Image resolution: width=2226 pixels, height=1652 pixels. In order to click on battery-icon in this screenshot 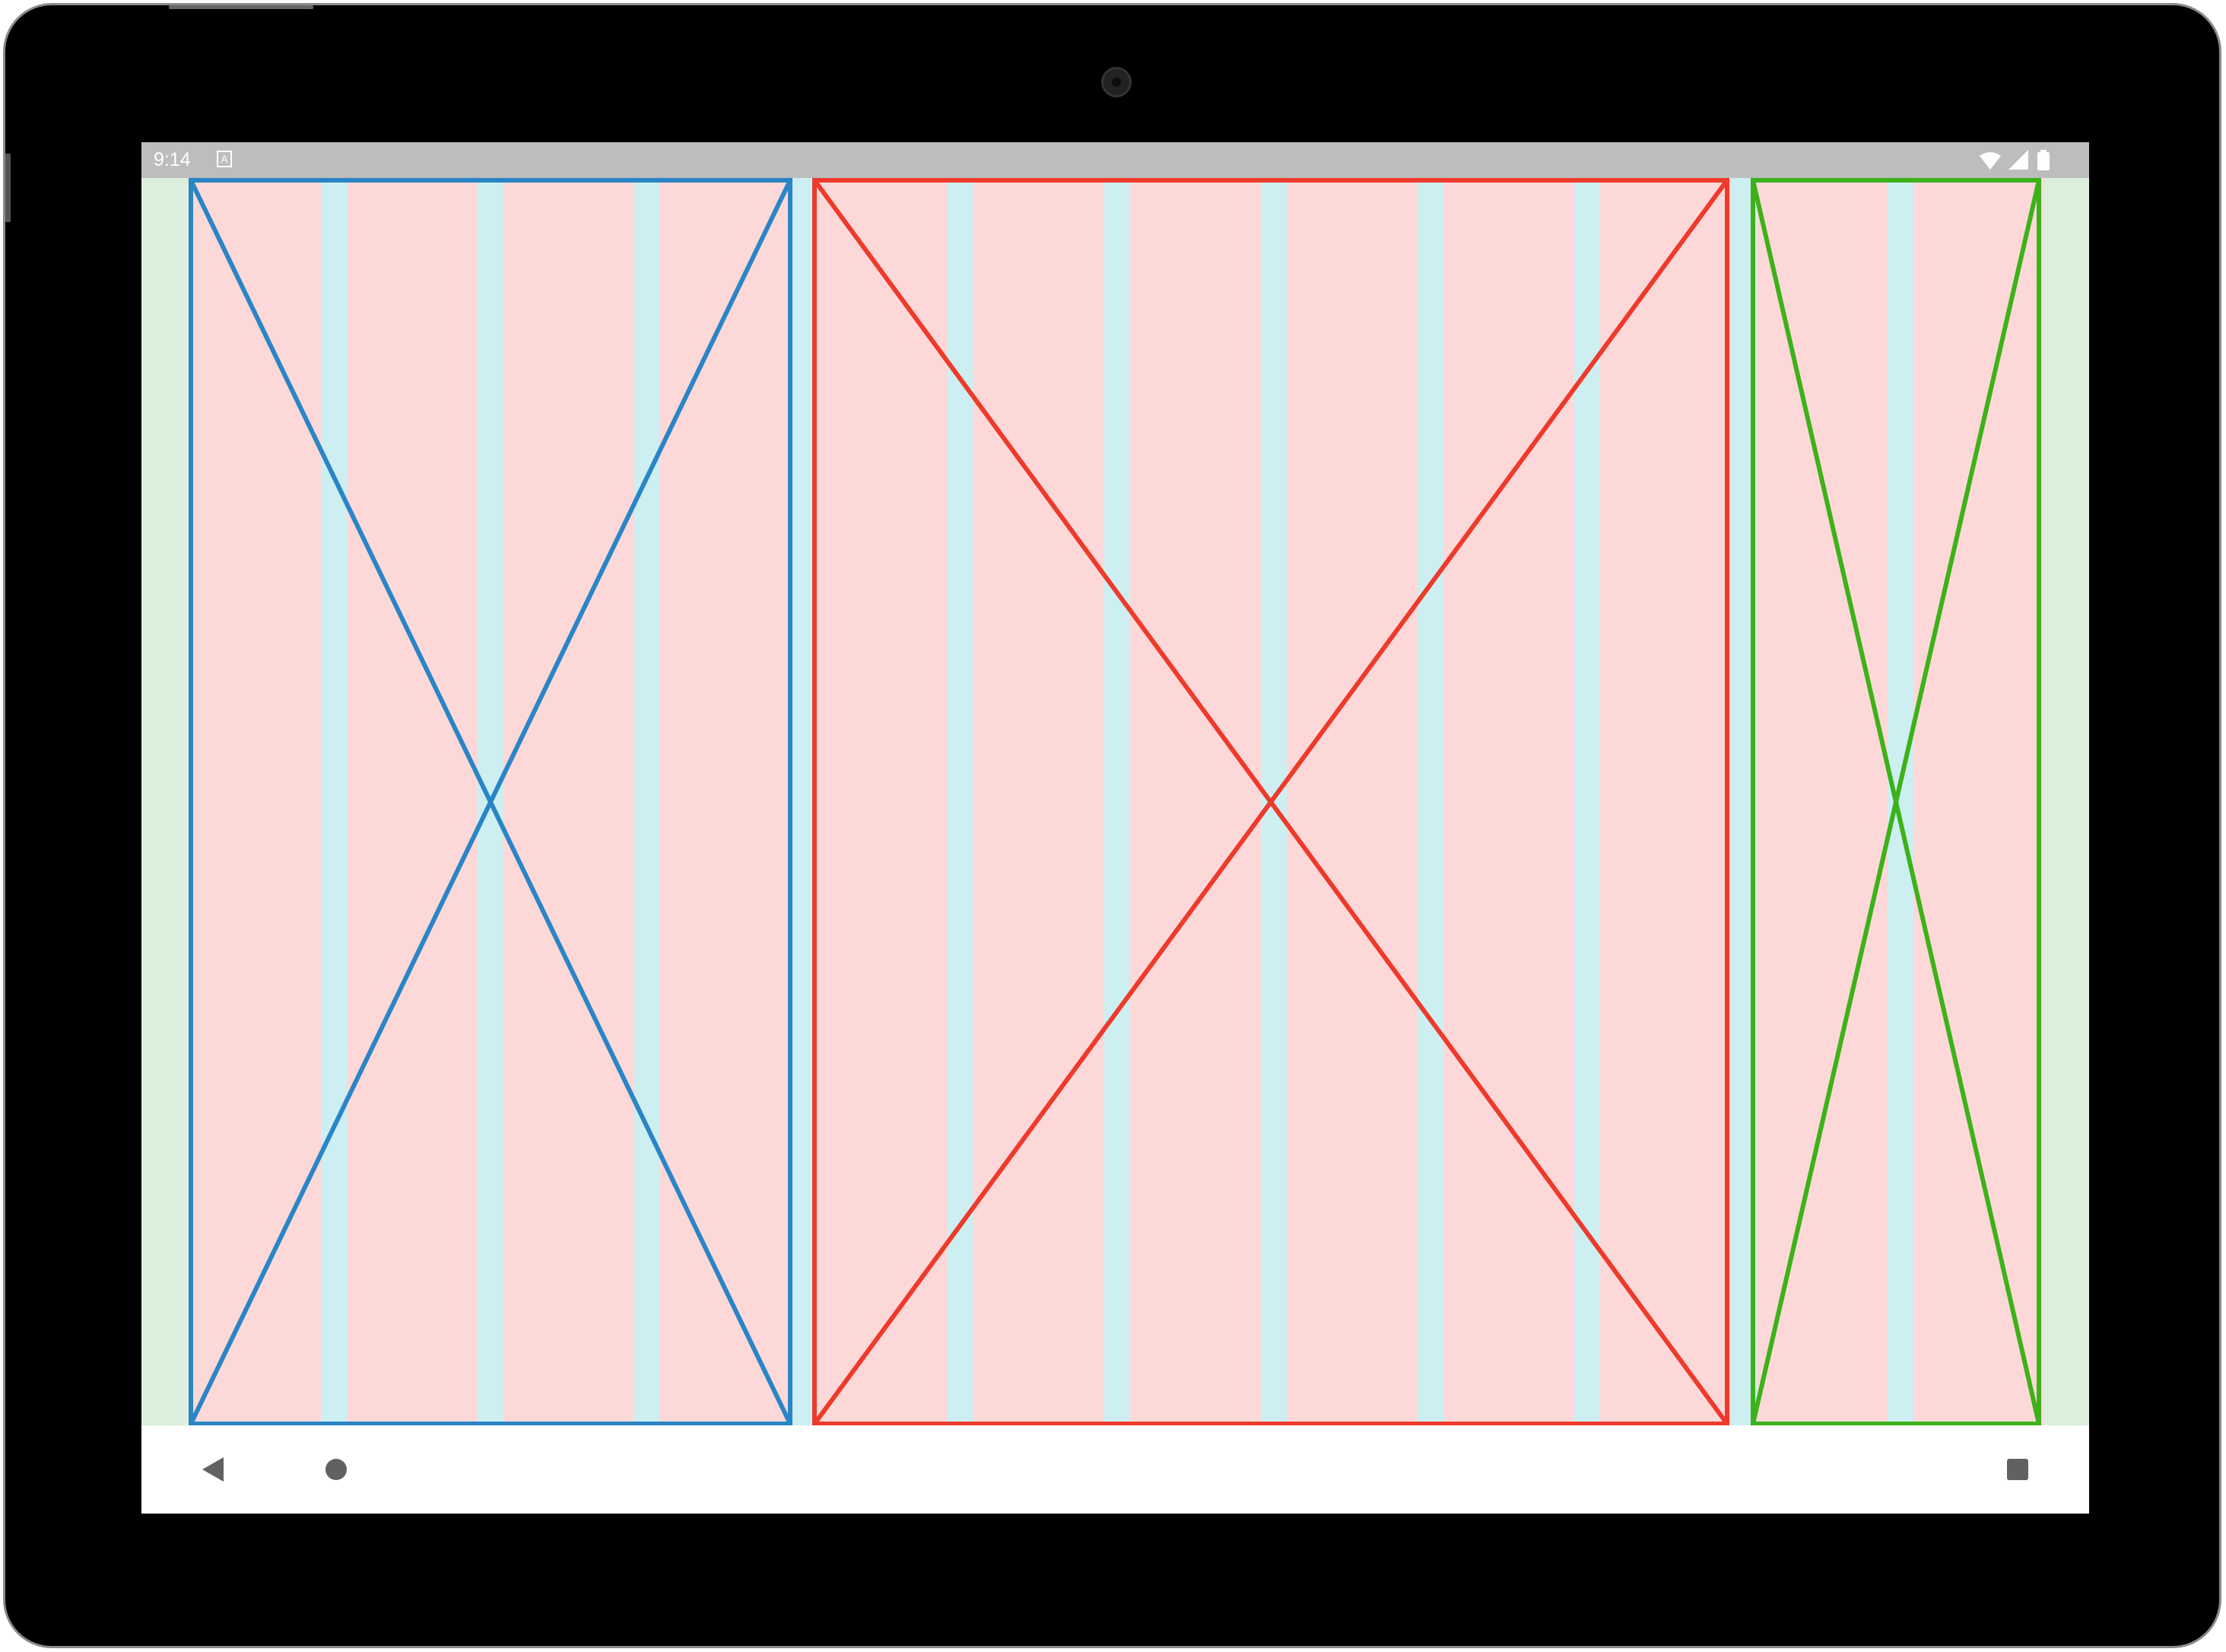, I will do `click(2043, 160)`.